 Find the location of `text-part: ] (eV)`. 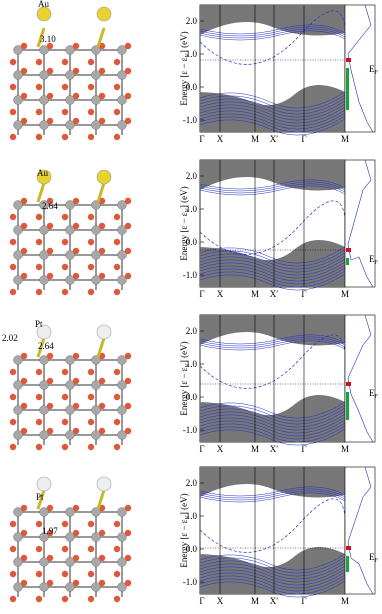

text-part: ] (eV) is located at coordinates (184, 197).